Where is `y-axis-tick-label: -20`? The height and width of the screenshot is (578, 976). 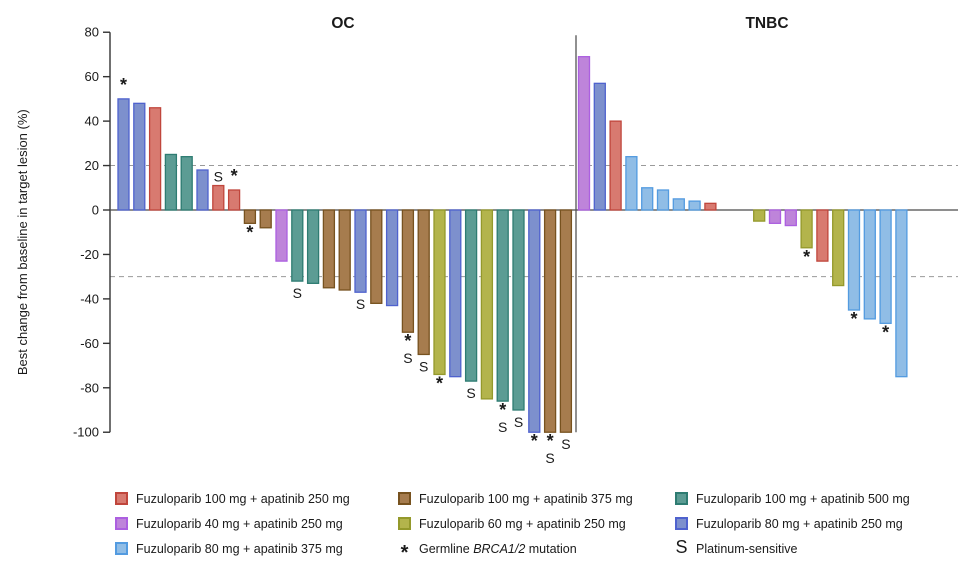
y-axis-tick-label: -20 is located at coordinates (89, 254).